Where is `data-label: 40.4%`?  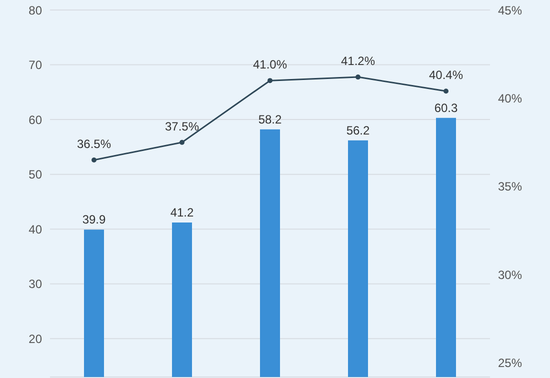 data-label: 40.4% is located at coordinates (446, 75).